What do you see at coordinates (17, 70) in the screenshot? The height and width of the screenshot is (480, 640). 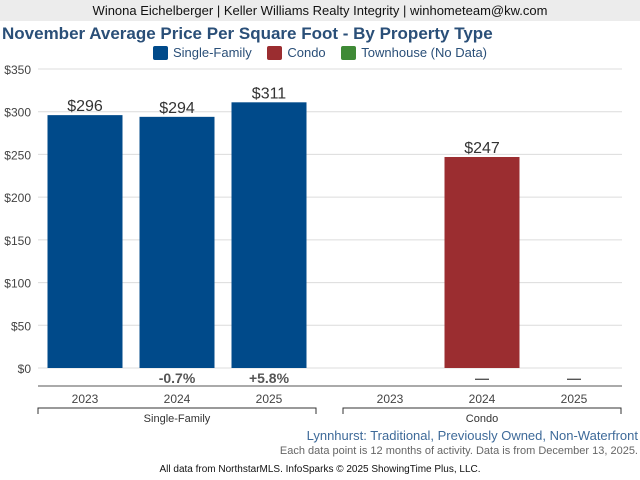 I see `y-tick-label: $350` at bounding box center [17, 70].